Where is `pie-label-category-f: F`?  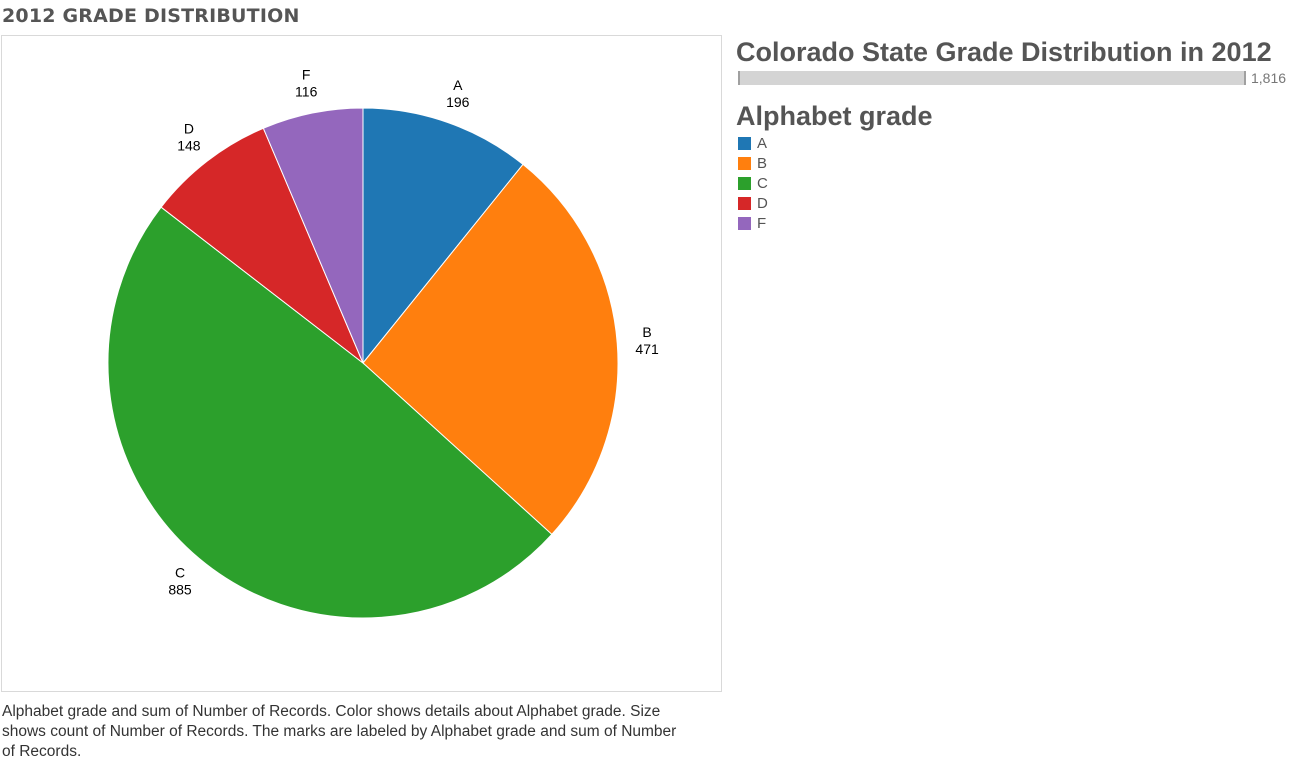 pie-label-category-f: F is located at coordinates (306, 75).